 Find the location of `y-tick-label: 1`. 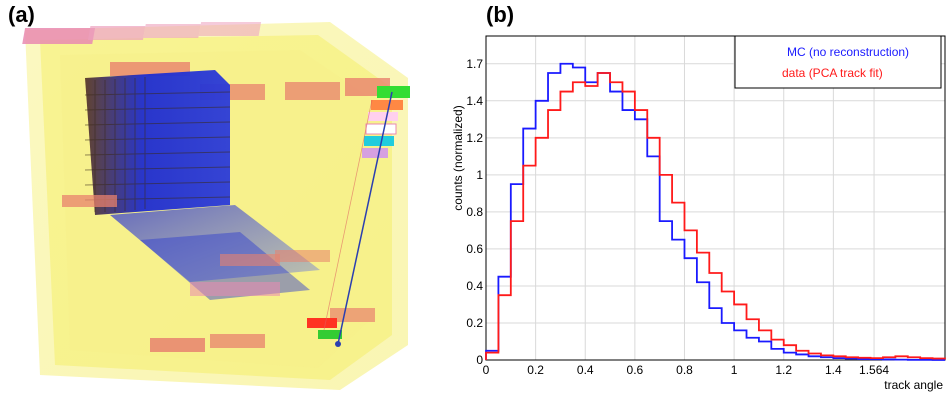

y-tick-label: 1 is located at coordinates (479, 175).